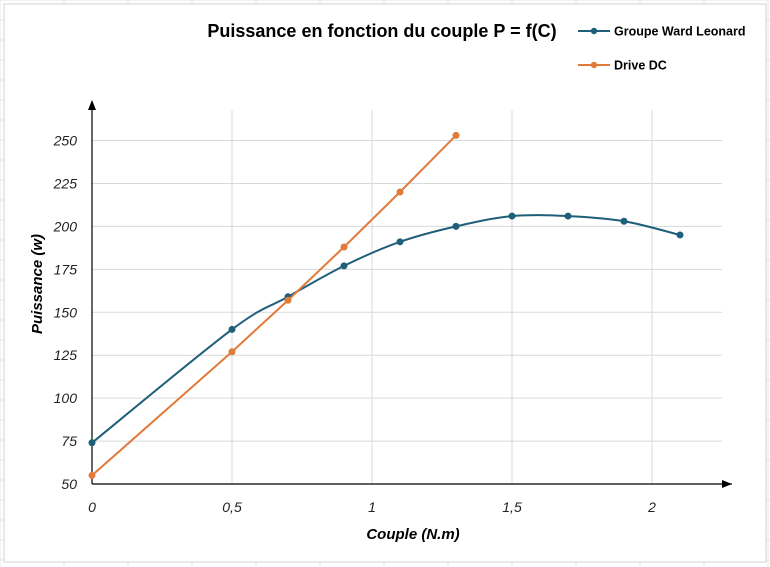 Image resolution: width=770 pixels, height=567 pixels. I want to click on y-tick-label: 150, so click(66, 312).